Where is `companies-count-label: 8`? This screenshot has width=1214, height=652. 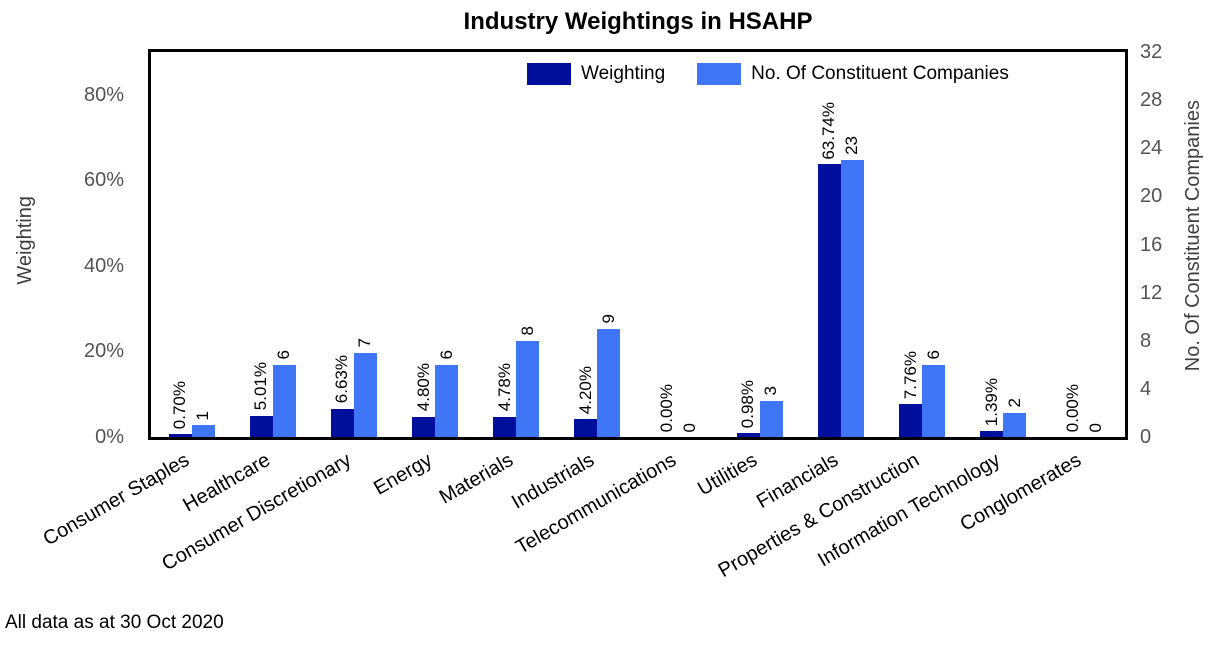
companies-count-label: 8 is located at coordinates (527, 331).